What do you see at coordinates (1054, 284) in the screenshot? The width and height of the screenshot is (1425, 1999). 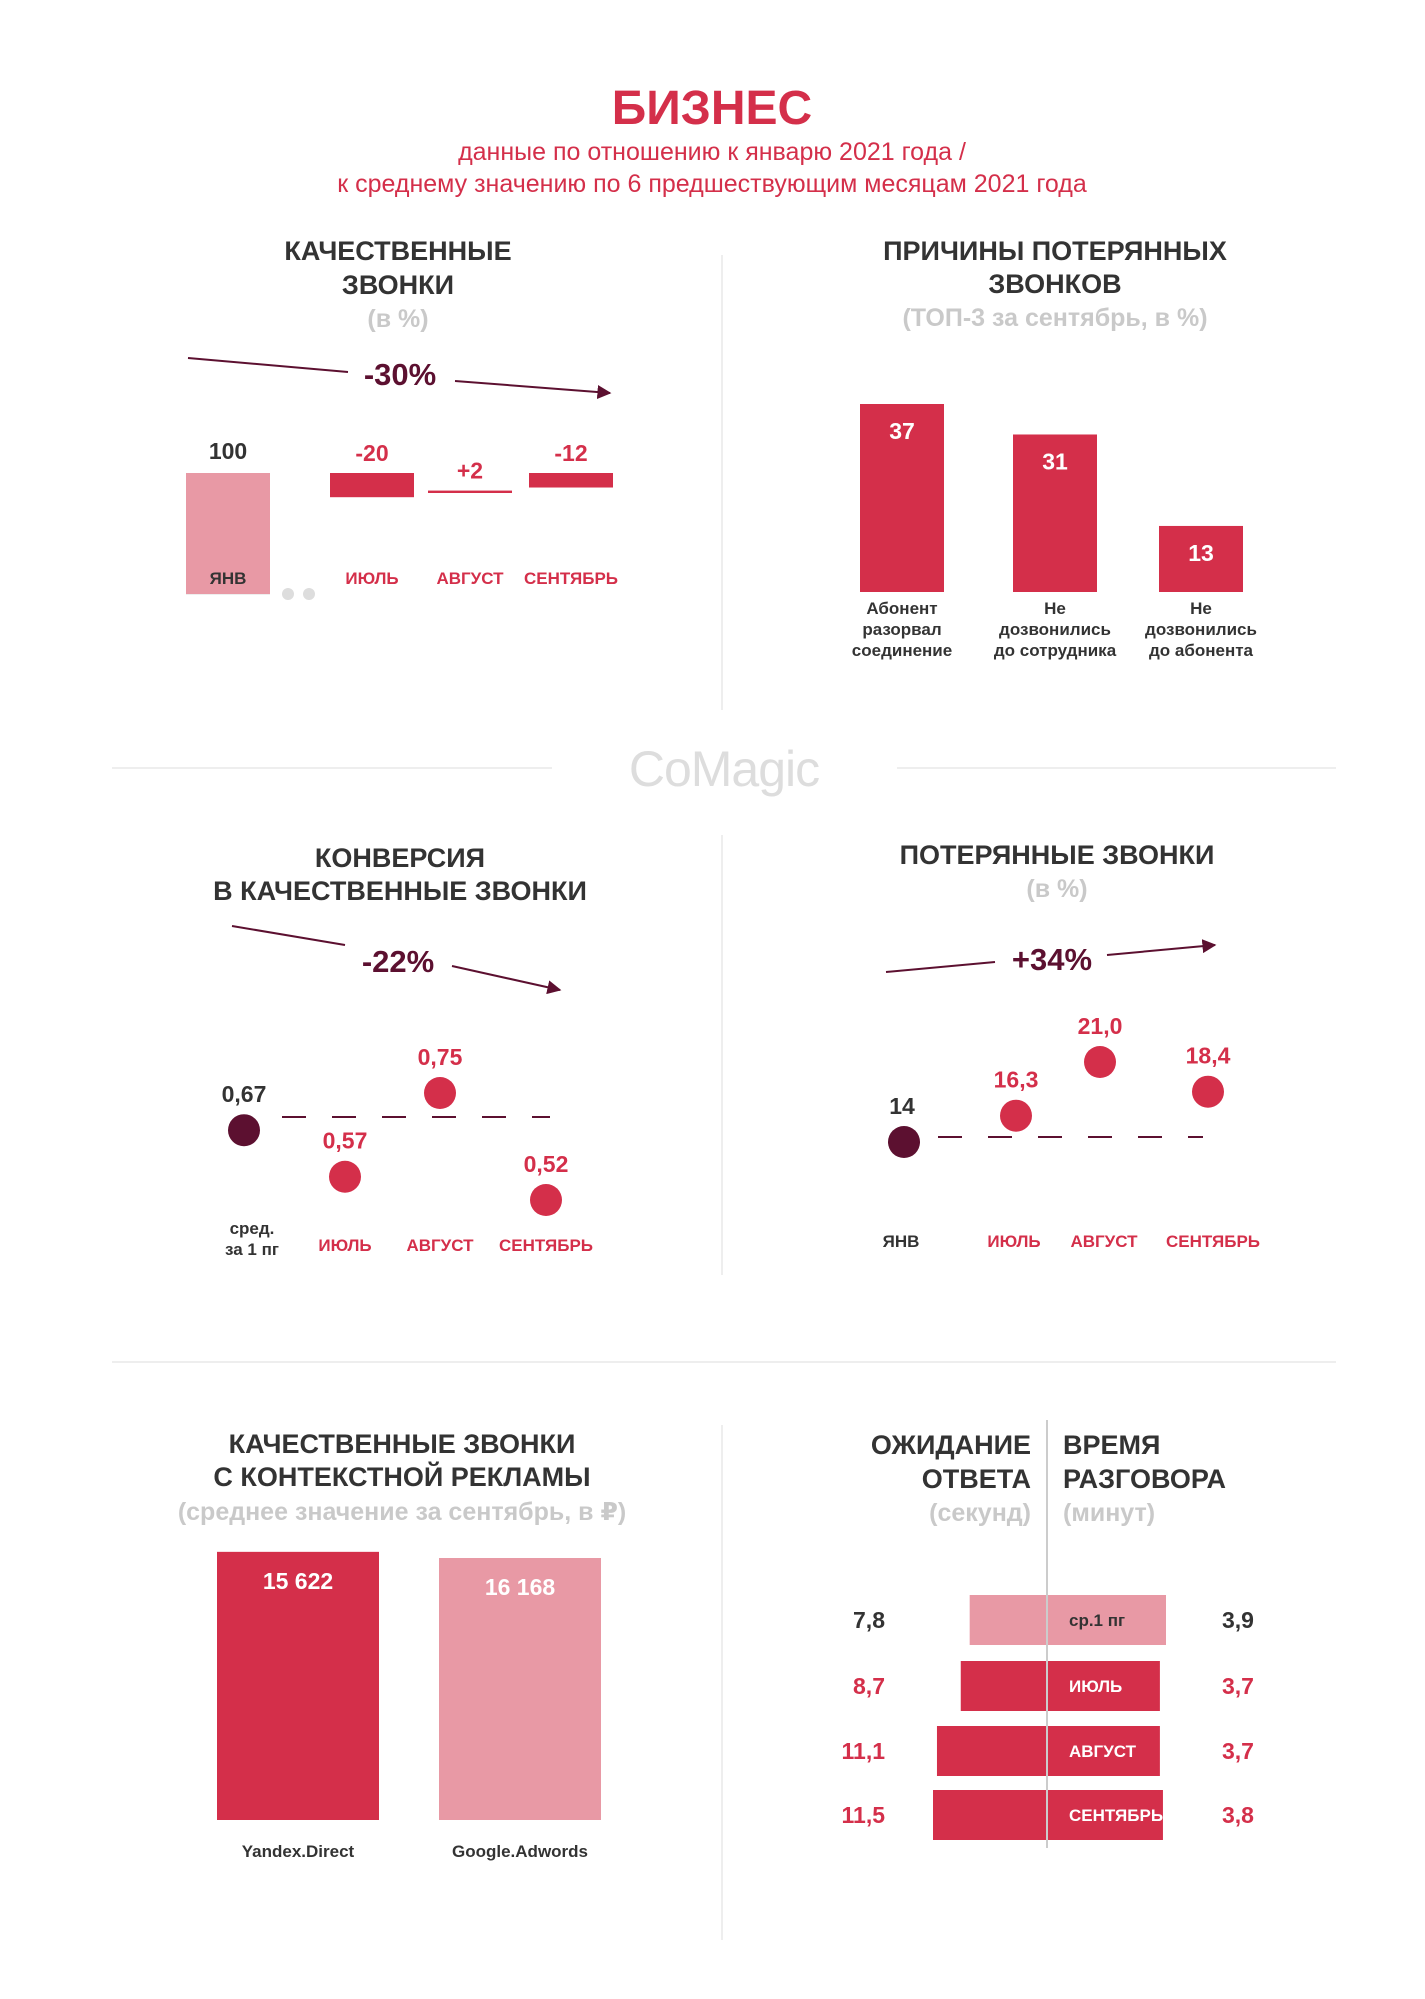 I see `chart2-title-line2: ЗВОНКОВ` at bounding box center [1054, 284].